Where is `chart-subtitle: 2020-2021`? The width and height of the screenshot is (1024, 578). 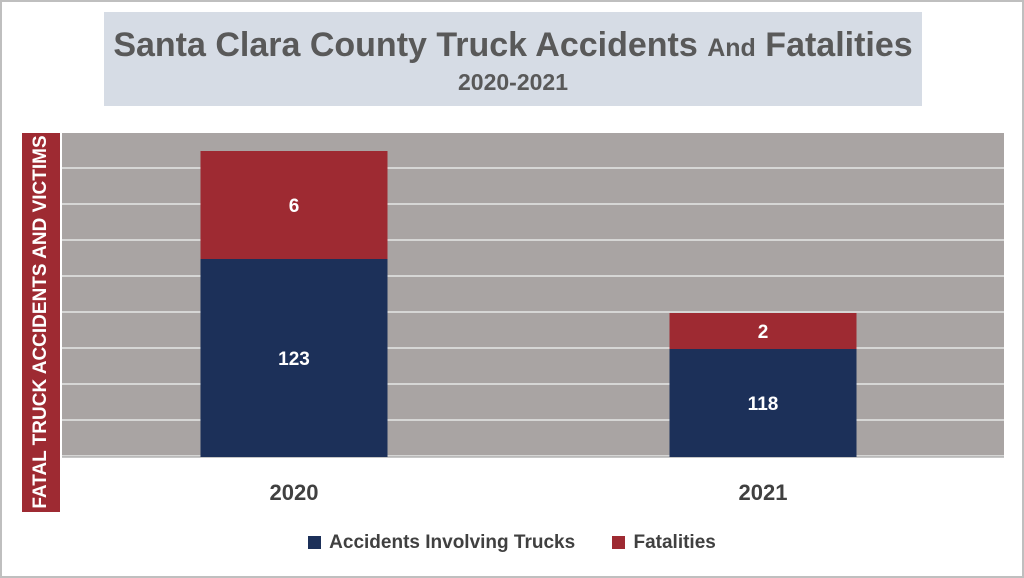
chart-subtitle: 2020-2021 is located at coordinates (513, 82).